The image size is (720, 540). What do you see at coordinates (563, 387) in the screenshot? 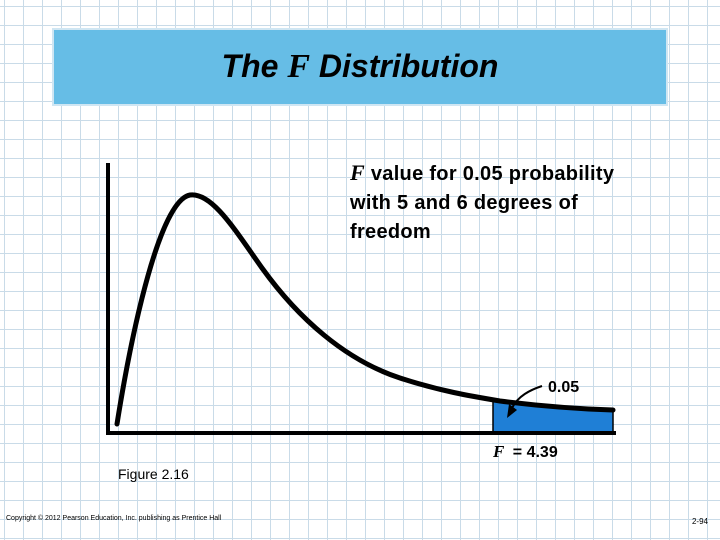
I see `tail-probability-label: 0.05` at bounding box center [563, 387].